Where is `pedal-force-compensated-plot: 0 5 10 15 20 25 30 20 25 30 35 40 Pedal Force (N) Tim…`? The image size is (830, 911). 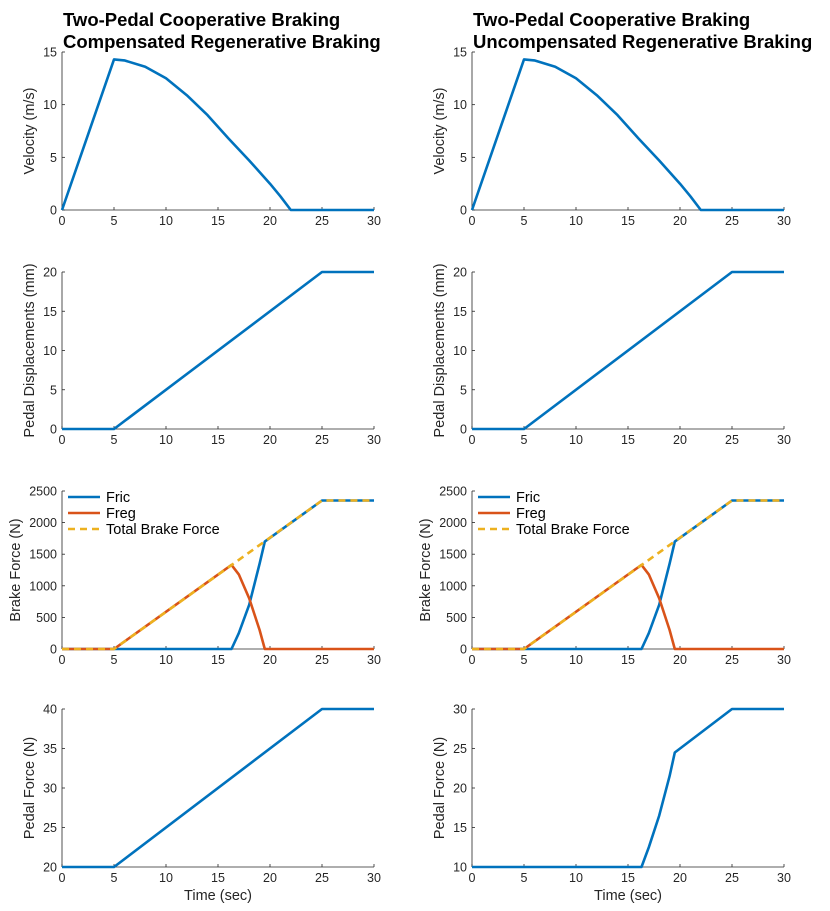
pedal-force-compensated-plot: 0 5 10 15 20 25 30 20 25 30 35 40 Pedal Force (N) Tim… is located at coordinates (201, 804).